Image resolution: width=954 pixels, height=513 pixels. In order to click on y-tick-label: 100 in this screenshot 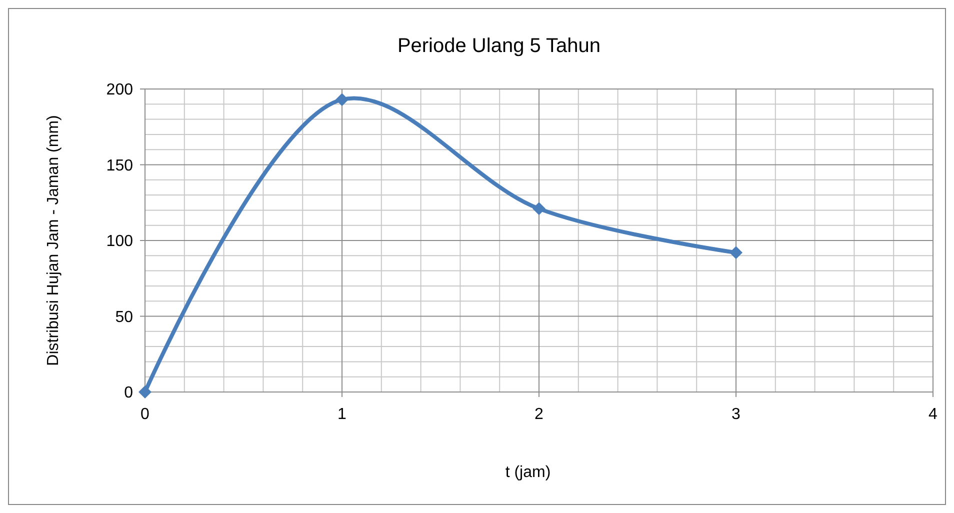, I will do `click(120, 241)`.